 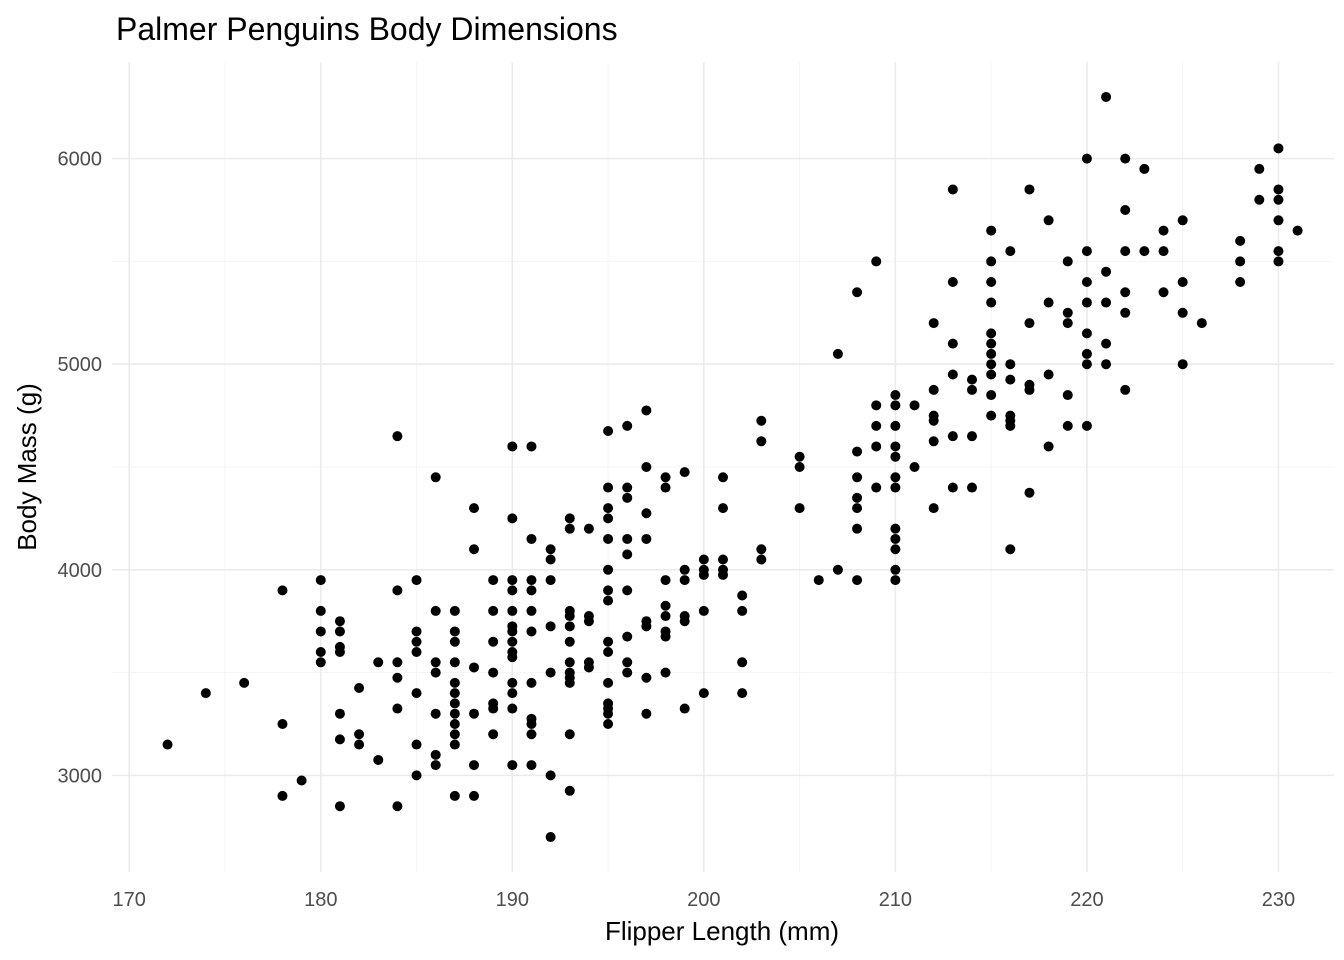 What do you see at coordinates (320, 900) in the screenshot?
I see `x-tick-label: 180` at bounding box center [320, 900].